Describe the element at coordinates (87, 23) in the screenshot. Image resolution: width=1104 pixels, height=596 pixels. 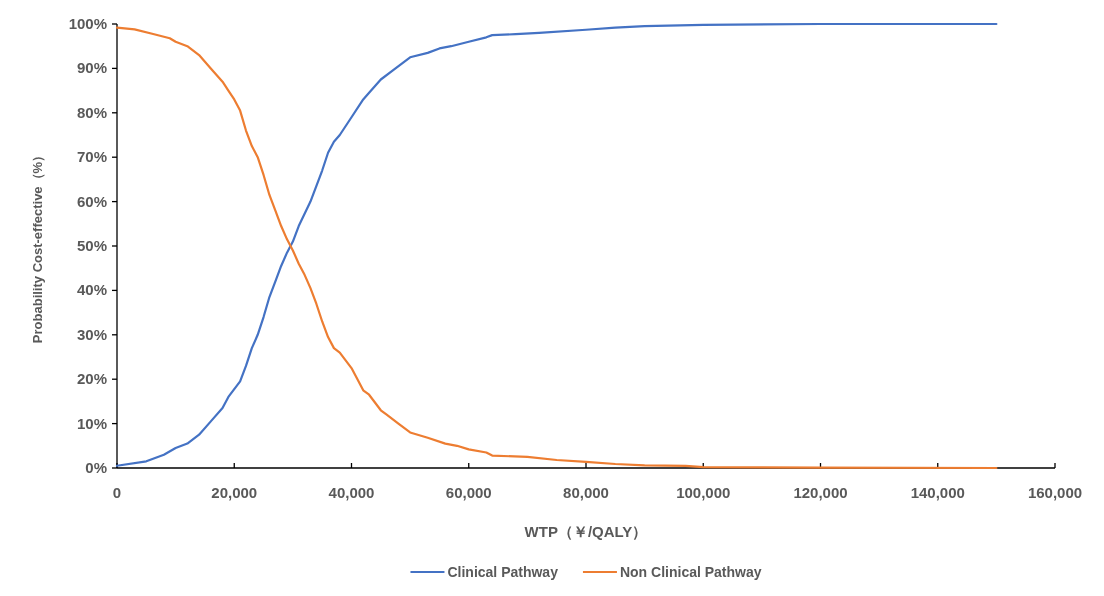
I see `y-tick-label: 100%` at that location.